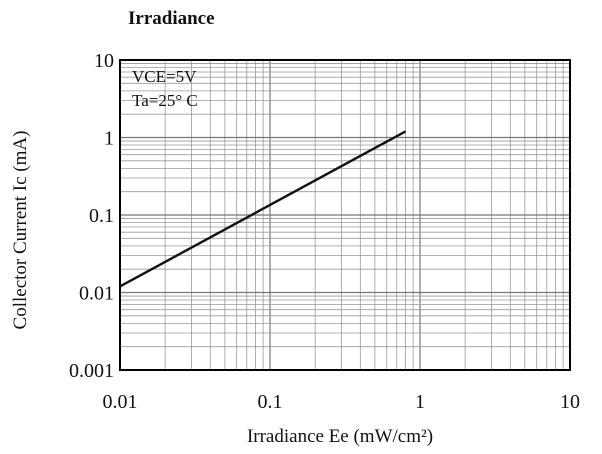  I want to click on y-tick-label: 0.1, so click(101, 216).